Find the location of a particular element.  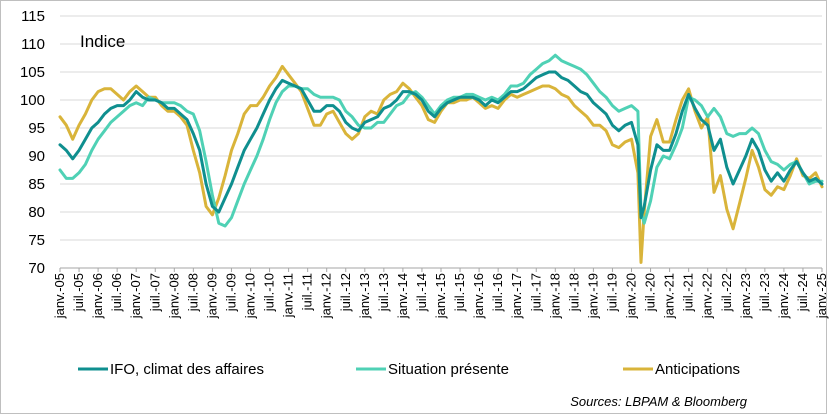

x-tick-label: janv.-07 is located at coordinates (135, 296).